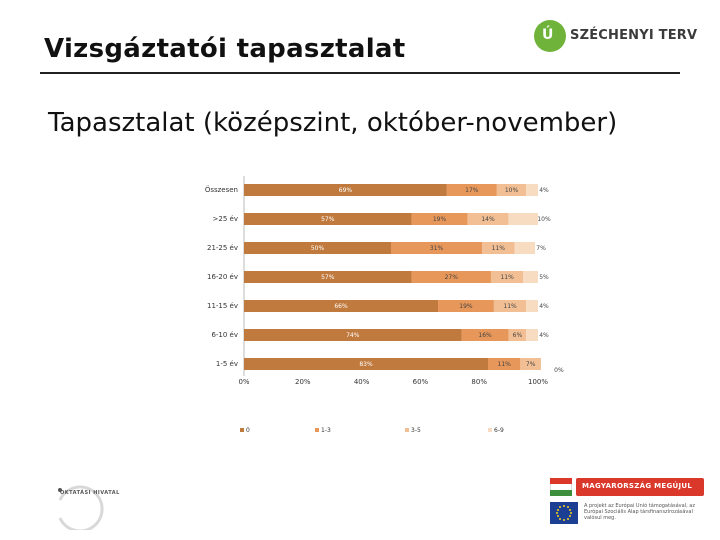 Image resolution: width=720 pixels, height=540 pixels. I want to click on category-label: 6-10 év, so click(224, 335).